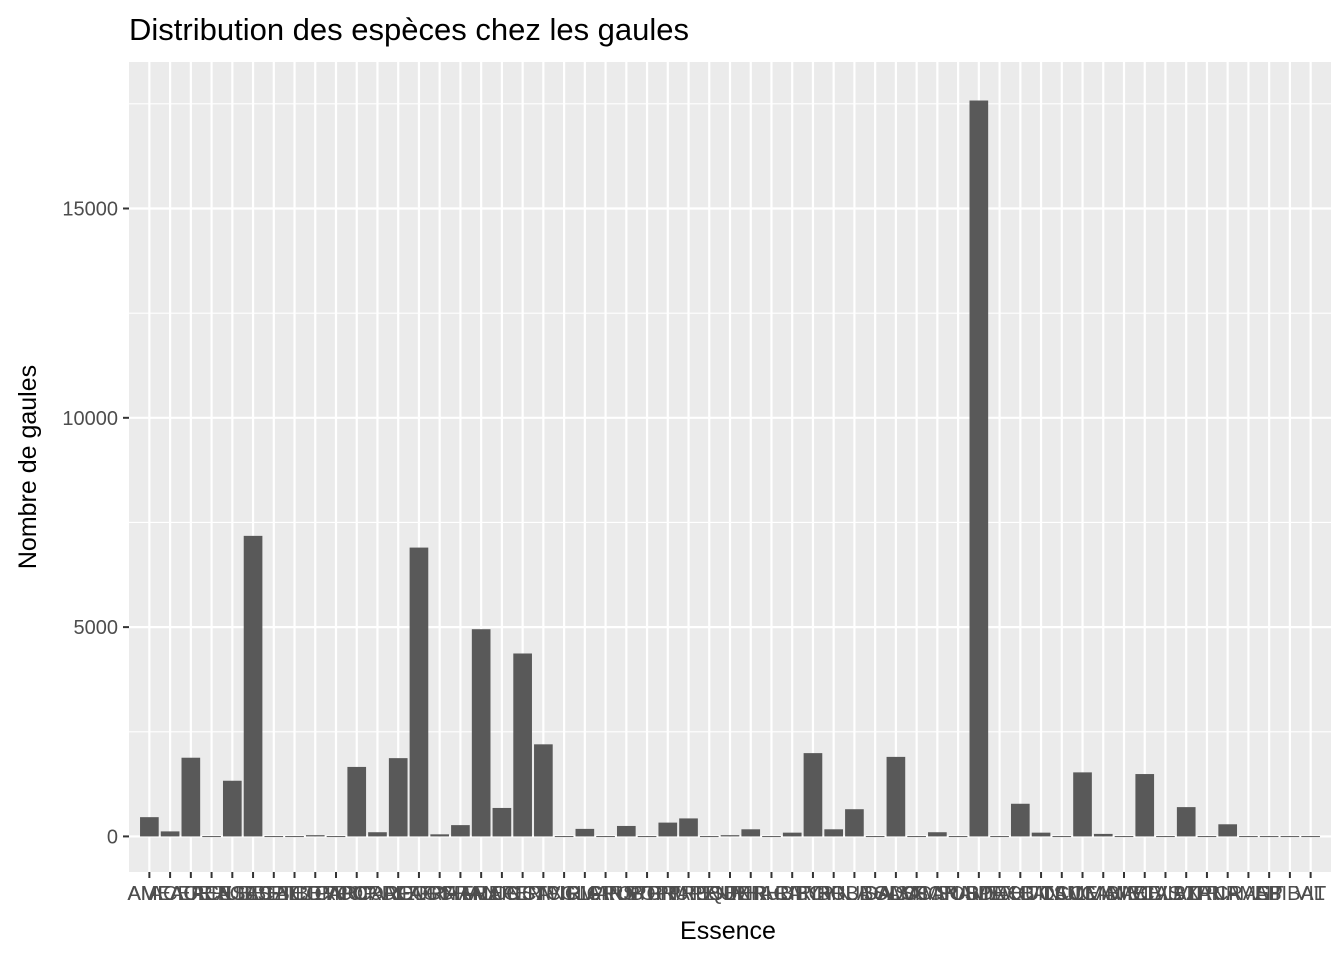  What do you see at coordinates (647, 837) in the screenshot?
I see `bar-popgra` at bounding box center [647, 837].